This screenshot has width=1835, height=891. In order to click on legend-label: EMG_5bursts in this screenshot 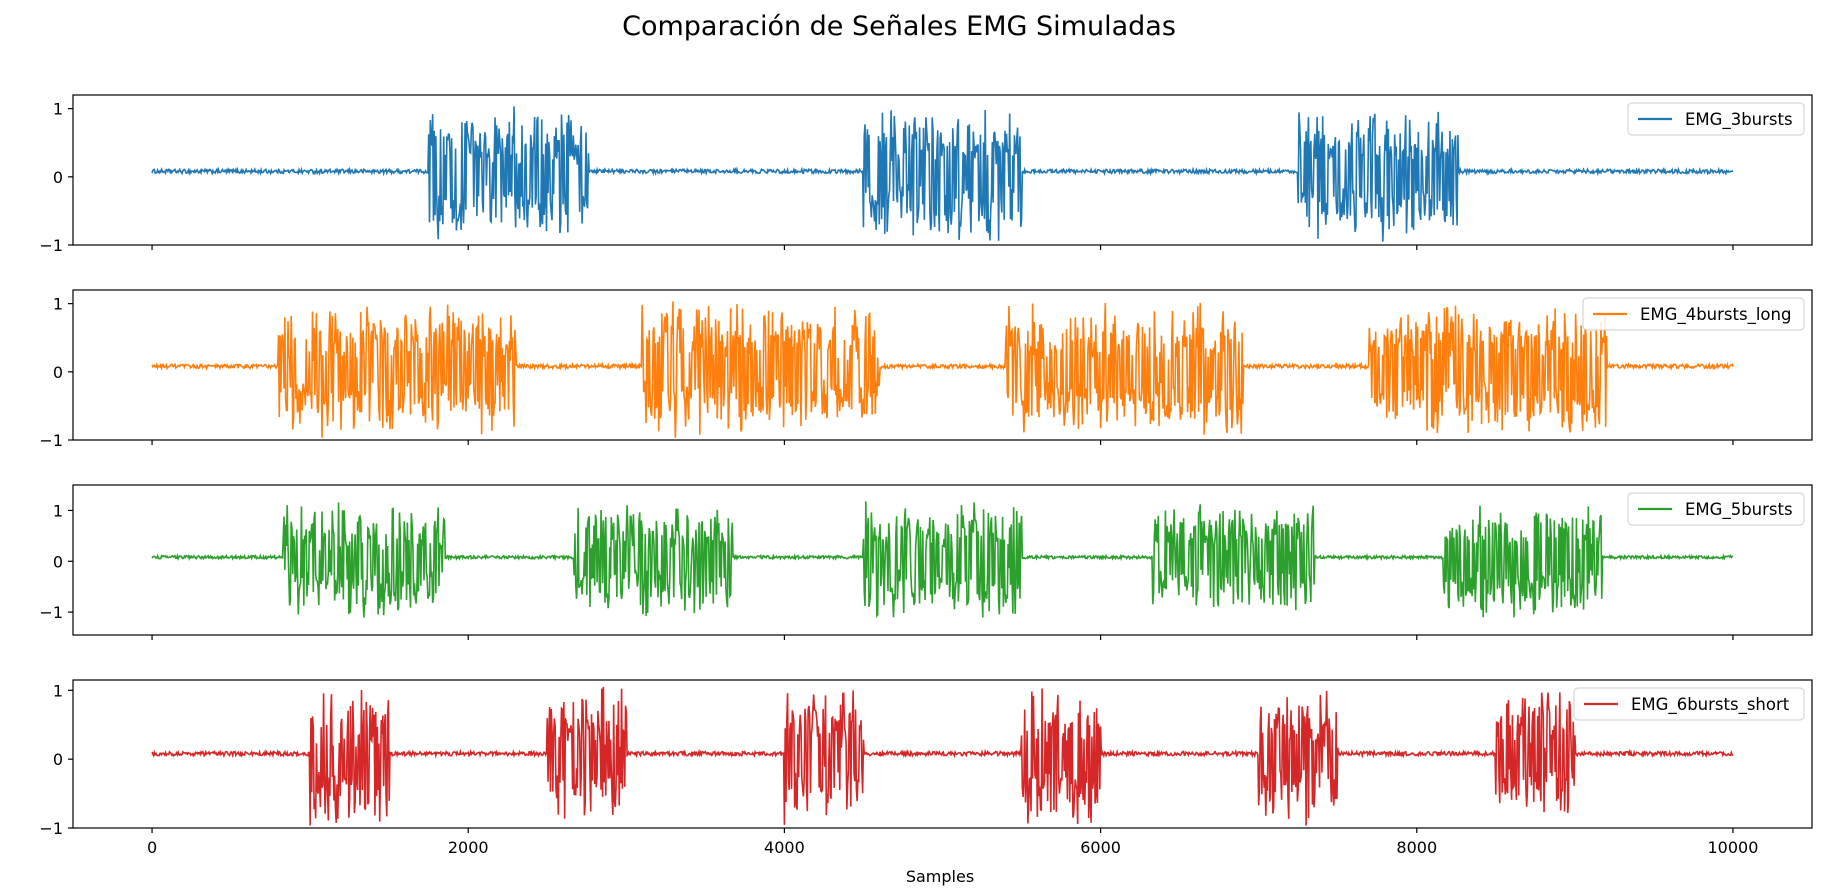, I will do `click(1739, 510)`.